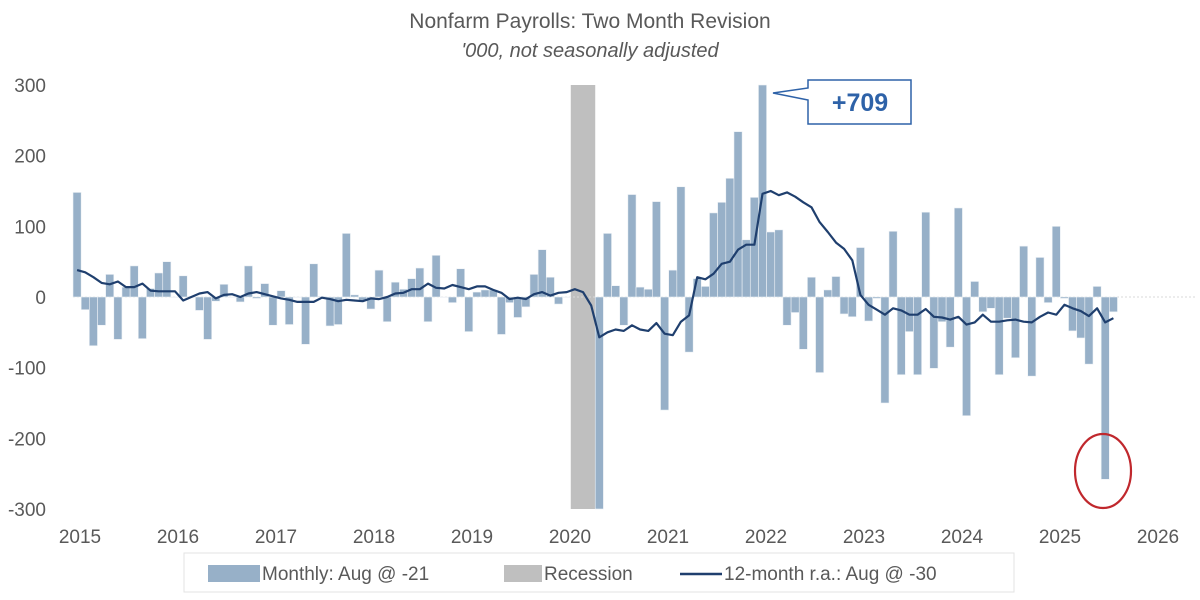  I want to click on legend-swatch-recession, so click(523, 573).